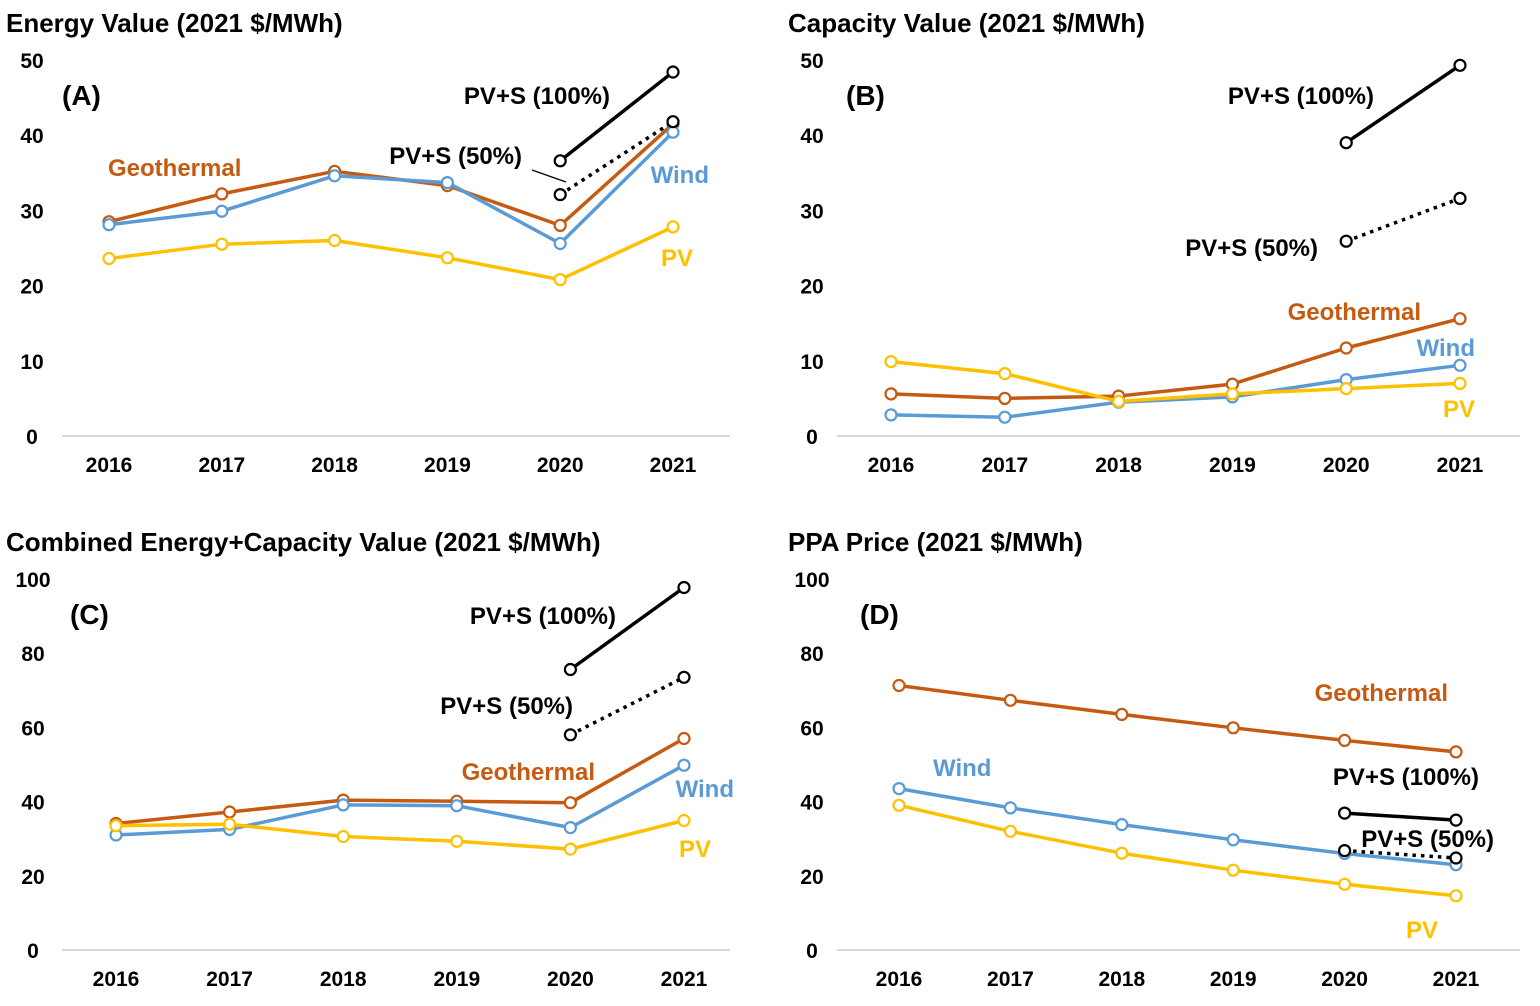 Image resolution: width=1540 pixels, height=1006 pixels. Describe the element at coordinates (32, 654) in the screenshot. I see `y-tick-label: 80` at that location.